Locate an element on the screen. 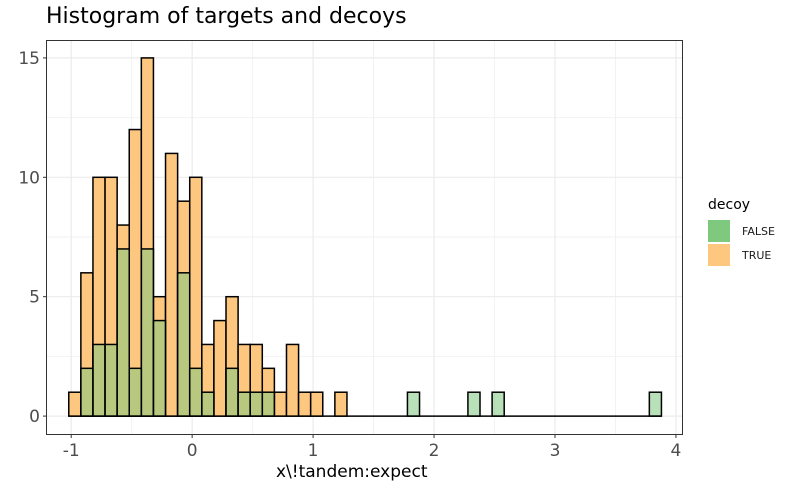 The image size is (800, 494). chart-title: Histogram of targets and decoys is located at coordinates (226, 16).